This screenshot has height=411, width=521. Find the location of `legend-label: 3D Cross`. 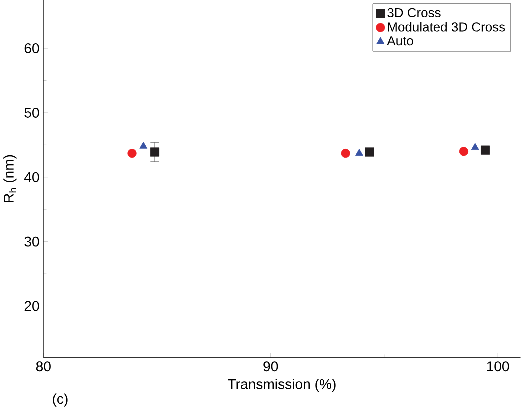

legend-label: 3D Cross is located at coordinates (414, 13).